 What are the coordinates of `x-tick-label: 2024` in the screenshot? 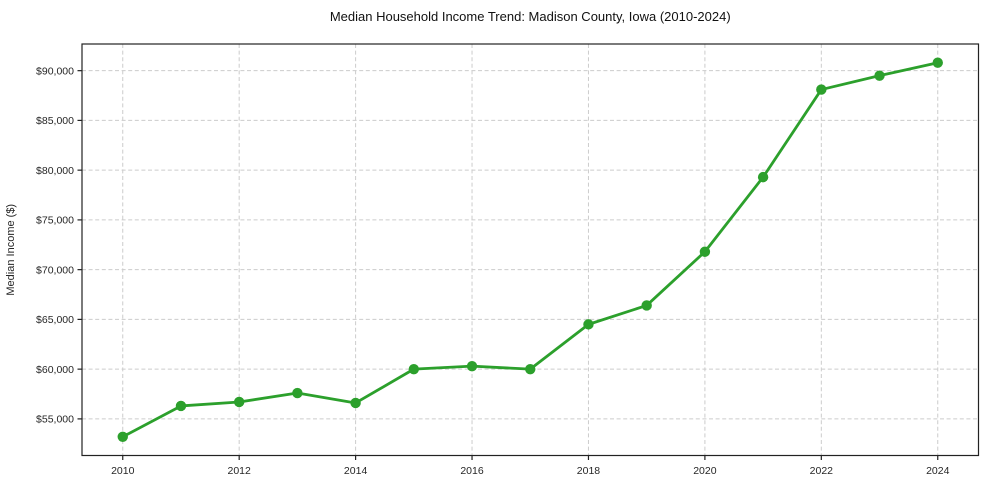 It's located at (938, 471).